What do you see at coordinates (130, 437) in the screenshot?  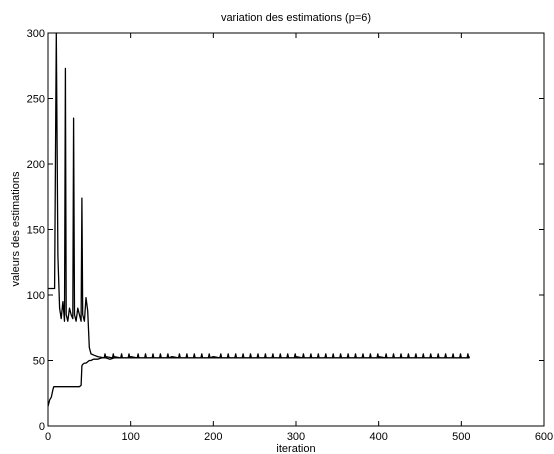 I see `x-tick-label: 100` at bounding box center [130, 437].